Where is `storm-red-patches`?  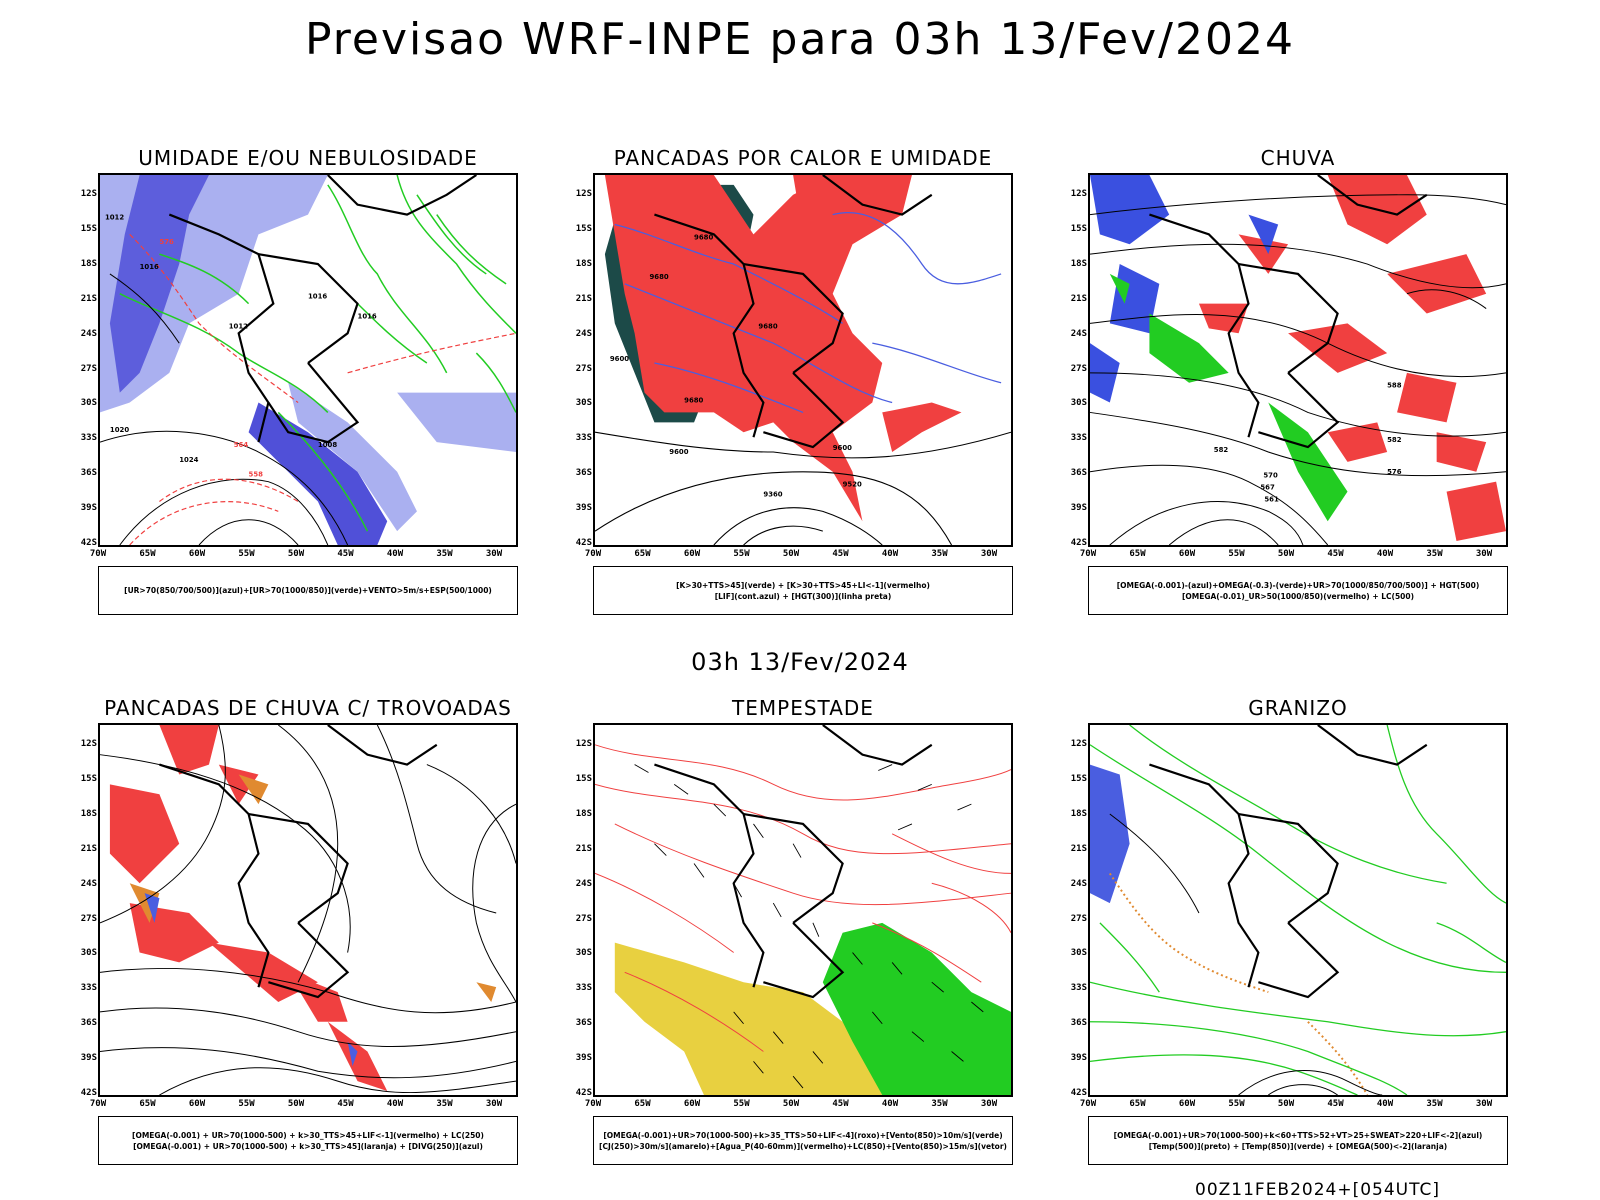
storm-red-patches is located at coordinates (248, 908).